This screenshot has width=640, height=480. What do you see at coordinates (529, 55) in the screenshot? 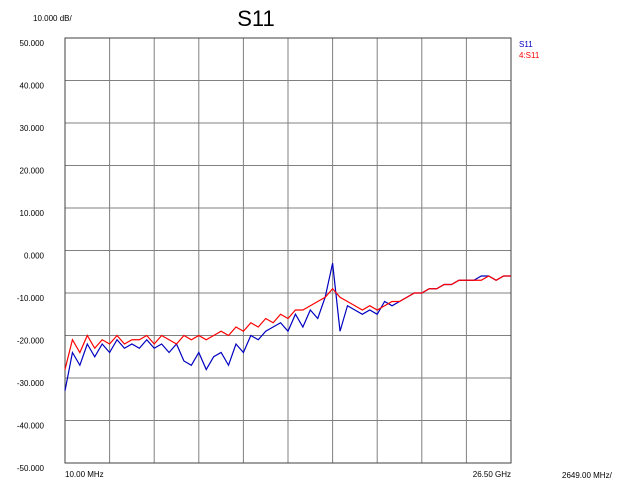
I see `legend-label: 4:S11` at bounding box center [529, 55].